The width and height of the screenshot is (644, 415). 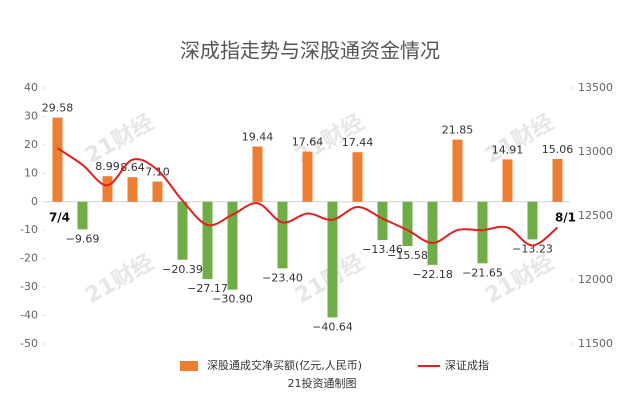 What do you see at coordinates (58, 108) in the screenshot?
I see `data-label: 29.58` at bounding box center [58, 108].